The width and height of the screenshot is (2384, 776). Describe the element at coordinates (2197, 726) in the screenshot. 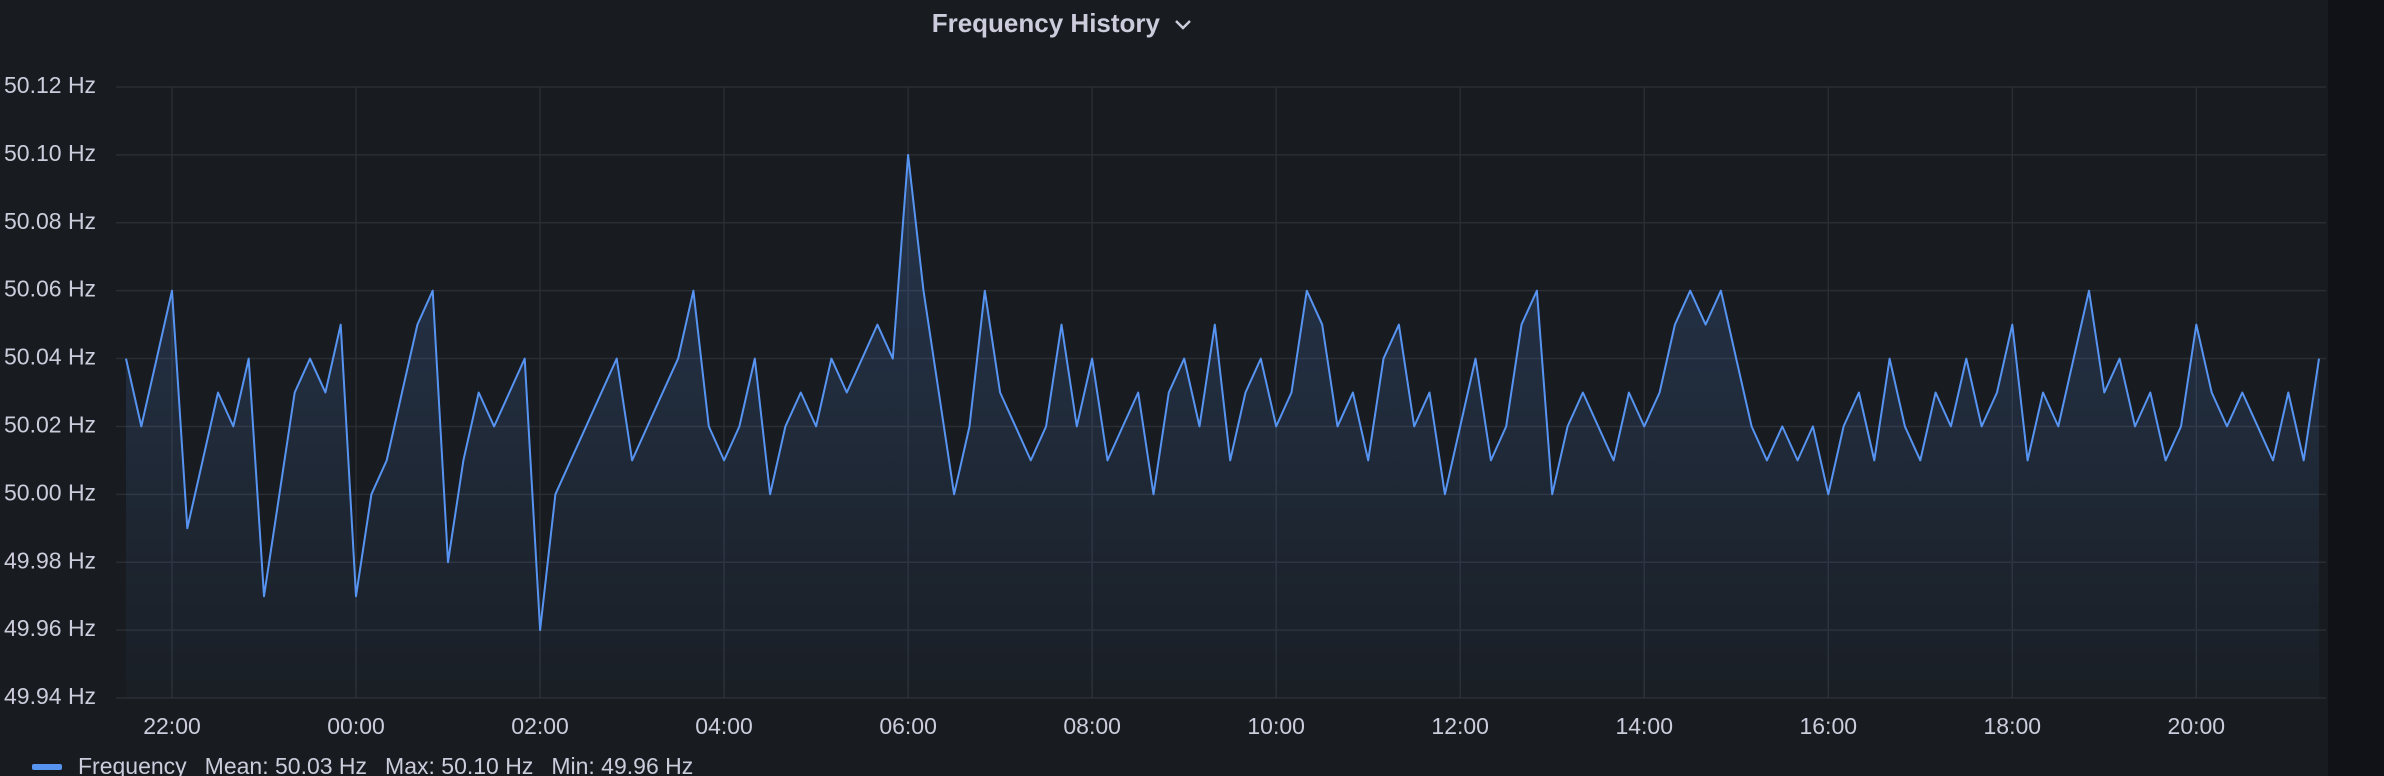

I see `x-tick-label: 20:00` at that location.